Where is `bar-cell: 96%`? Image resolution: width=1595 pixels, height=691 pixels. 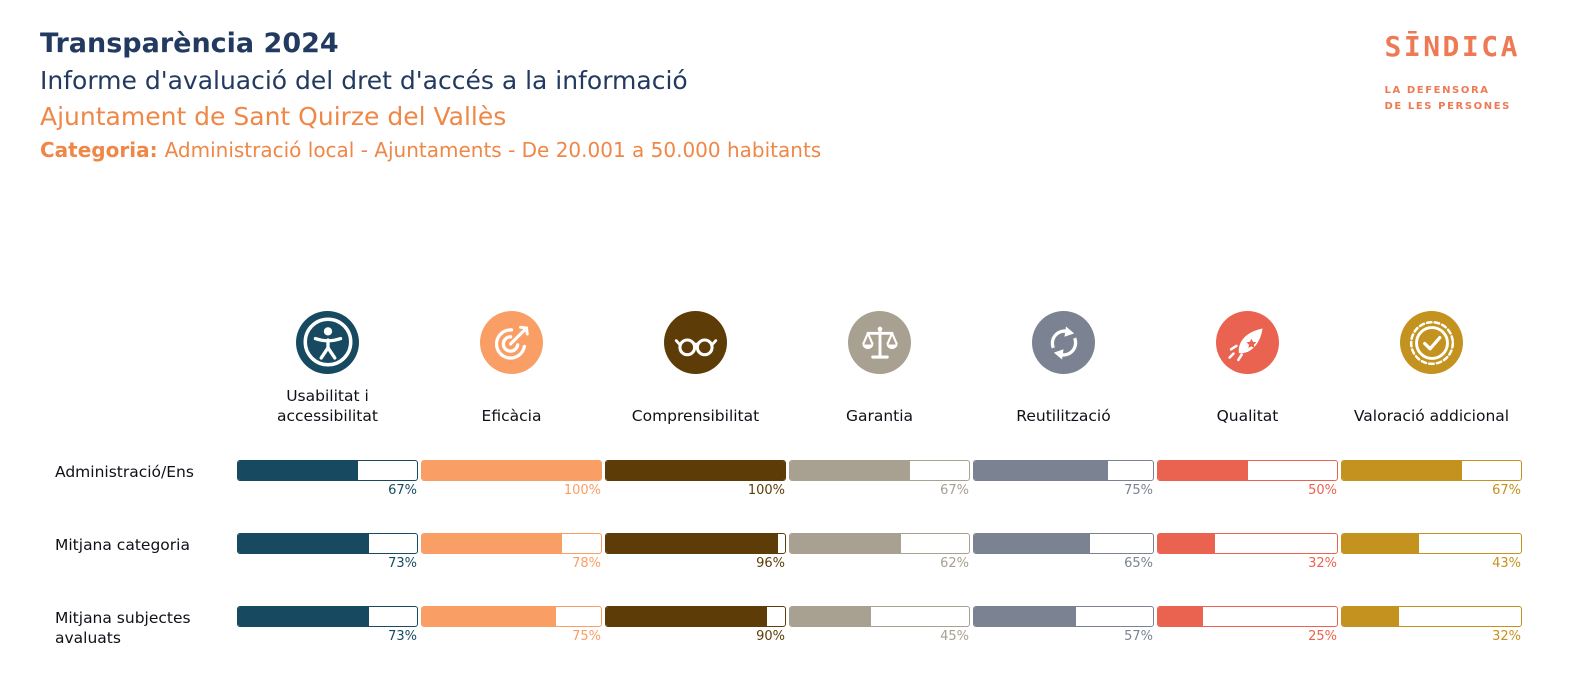
bar-cell: 96% is located at coordinates (695, 552).